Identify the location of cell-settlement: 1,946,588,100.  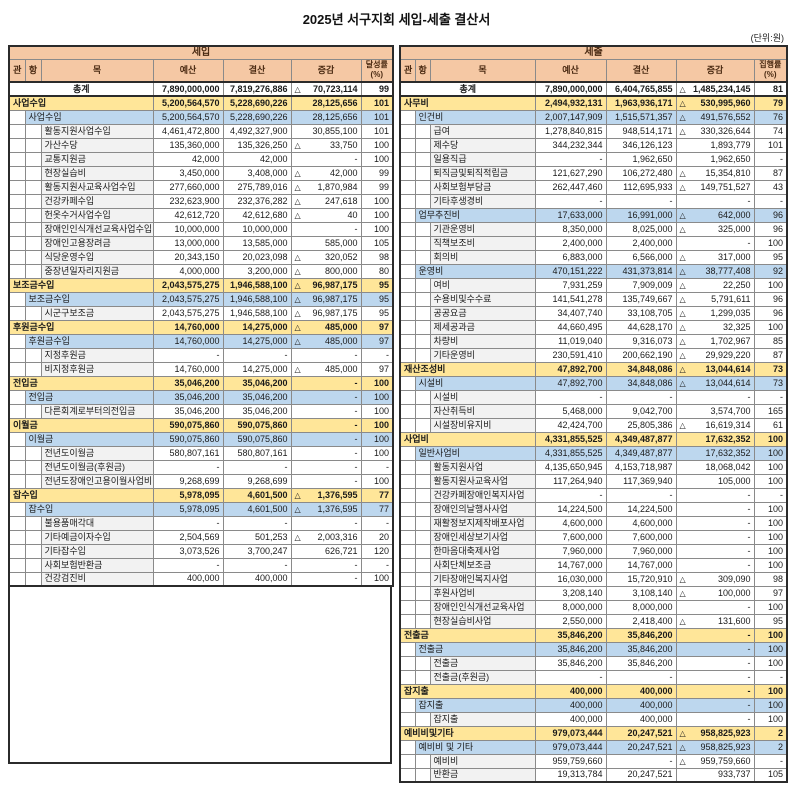
(257, 285).